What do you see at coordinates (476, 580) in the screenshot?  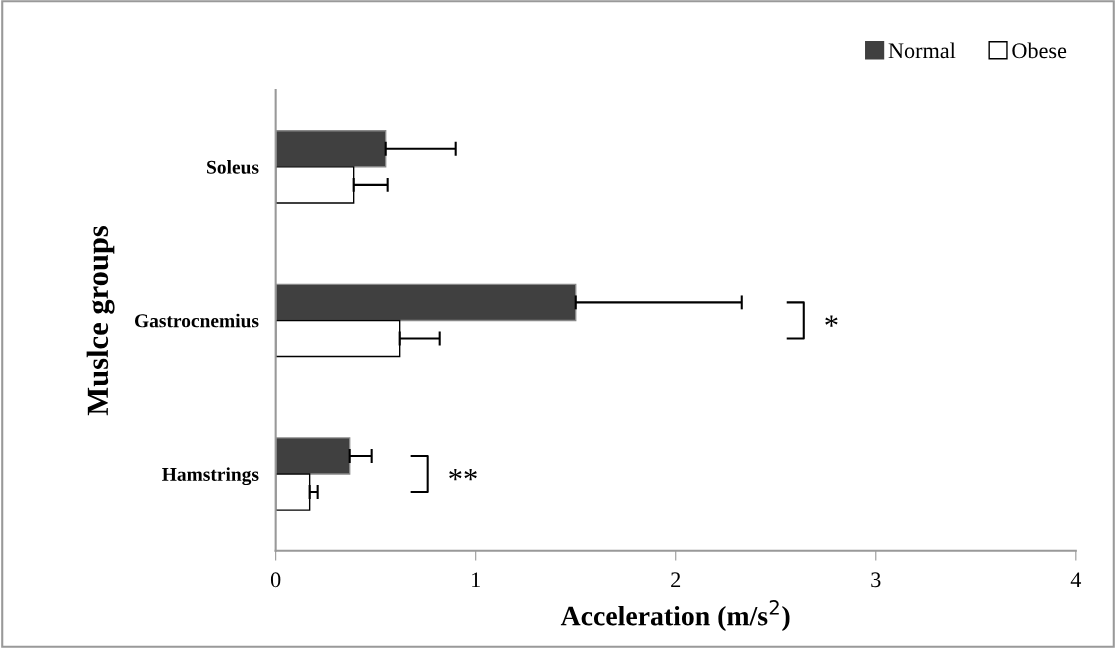 I see `x-tick-label: 1` at bounding box center [476, 580].